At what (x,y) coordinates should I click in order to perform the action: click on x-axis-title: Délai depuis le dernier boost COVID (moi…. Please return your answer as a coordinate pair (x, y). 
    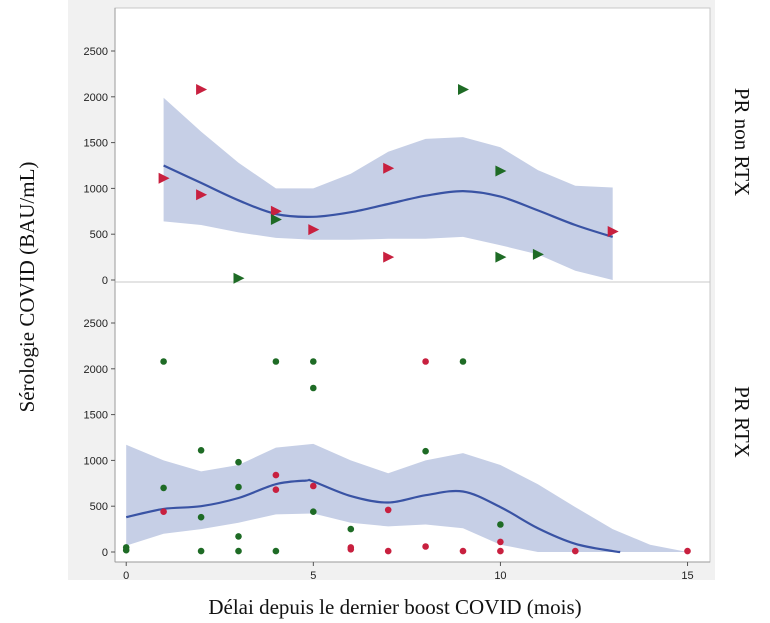
    Looking at the image, I should click on (394, 607).